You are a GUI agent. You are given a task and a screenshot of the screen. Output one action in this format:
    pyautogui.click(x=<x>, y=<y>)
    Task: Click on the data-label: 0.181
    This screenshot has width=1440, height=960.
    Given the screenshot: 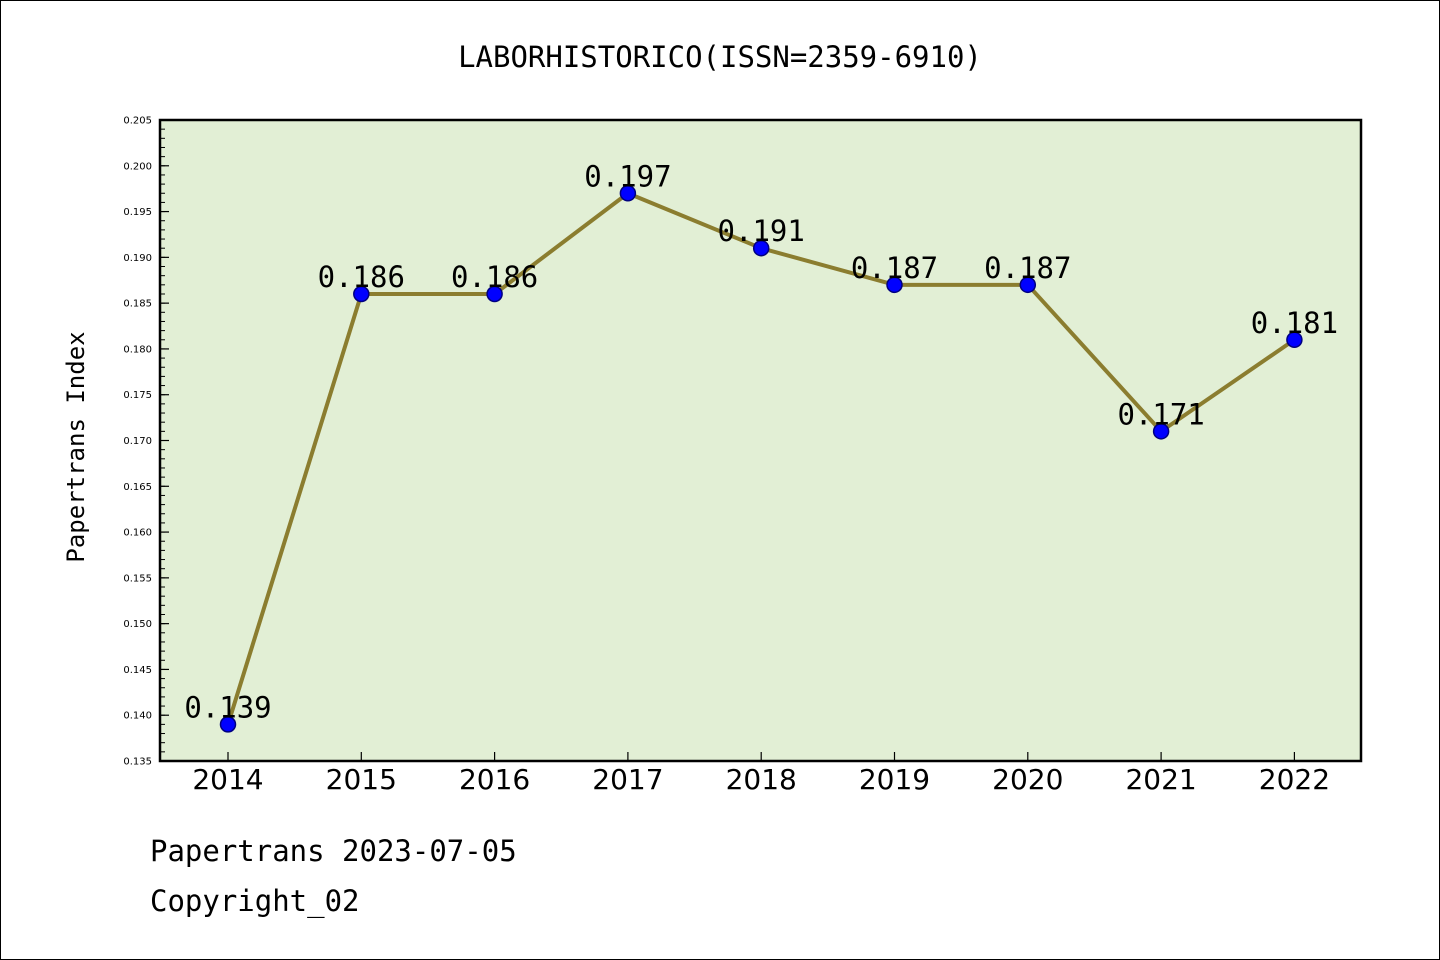 What is the action you would take?
    pyautogui.click(x=1294, y=323)
    